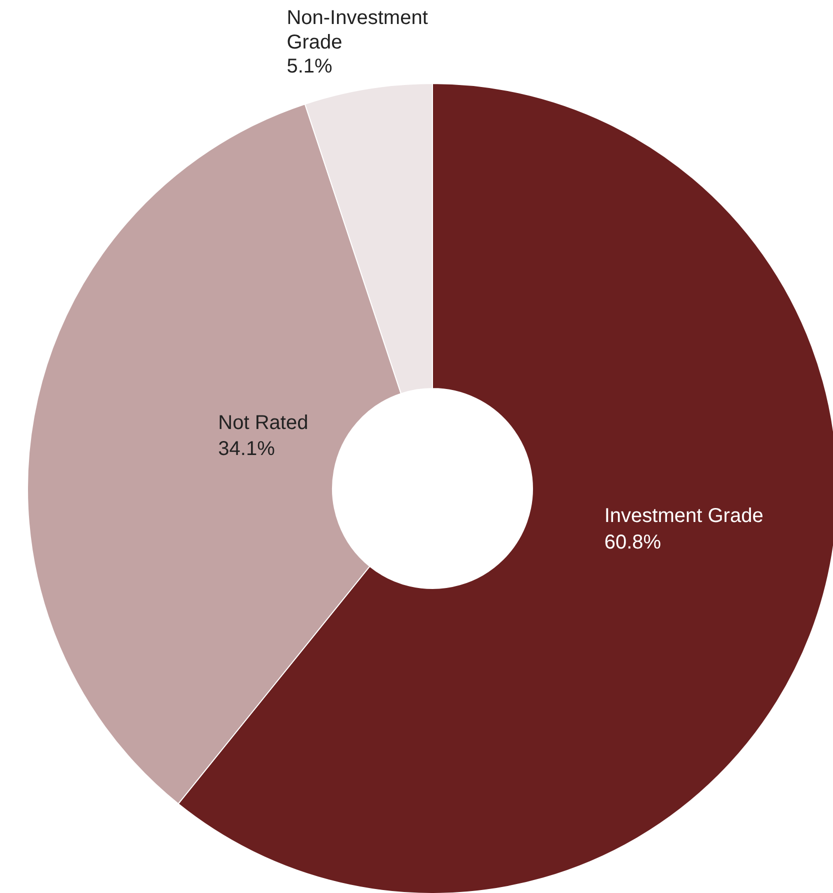 This screenshot has width=833, height=893. I want to click on slice-label: Non-Investment Grade, so click(357, 30).